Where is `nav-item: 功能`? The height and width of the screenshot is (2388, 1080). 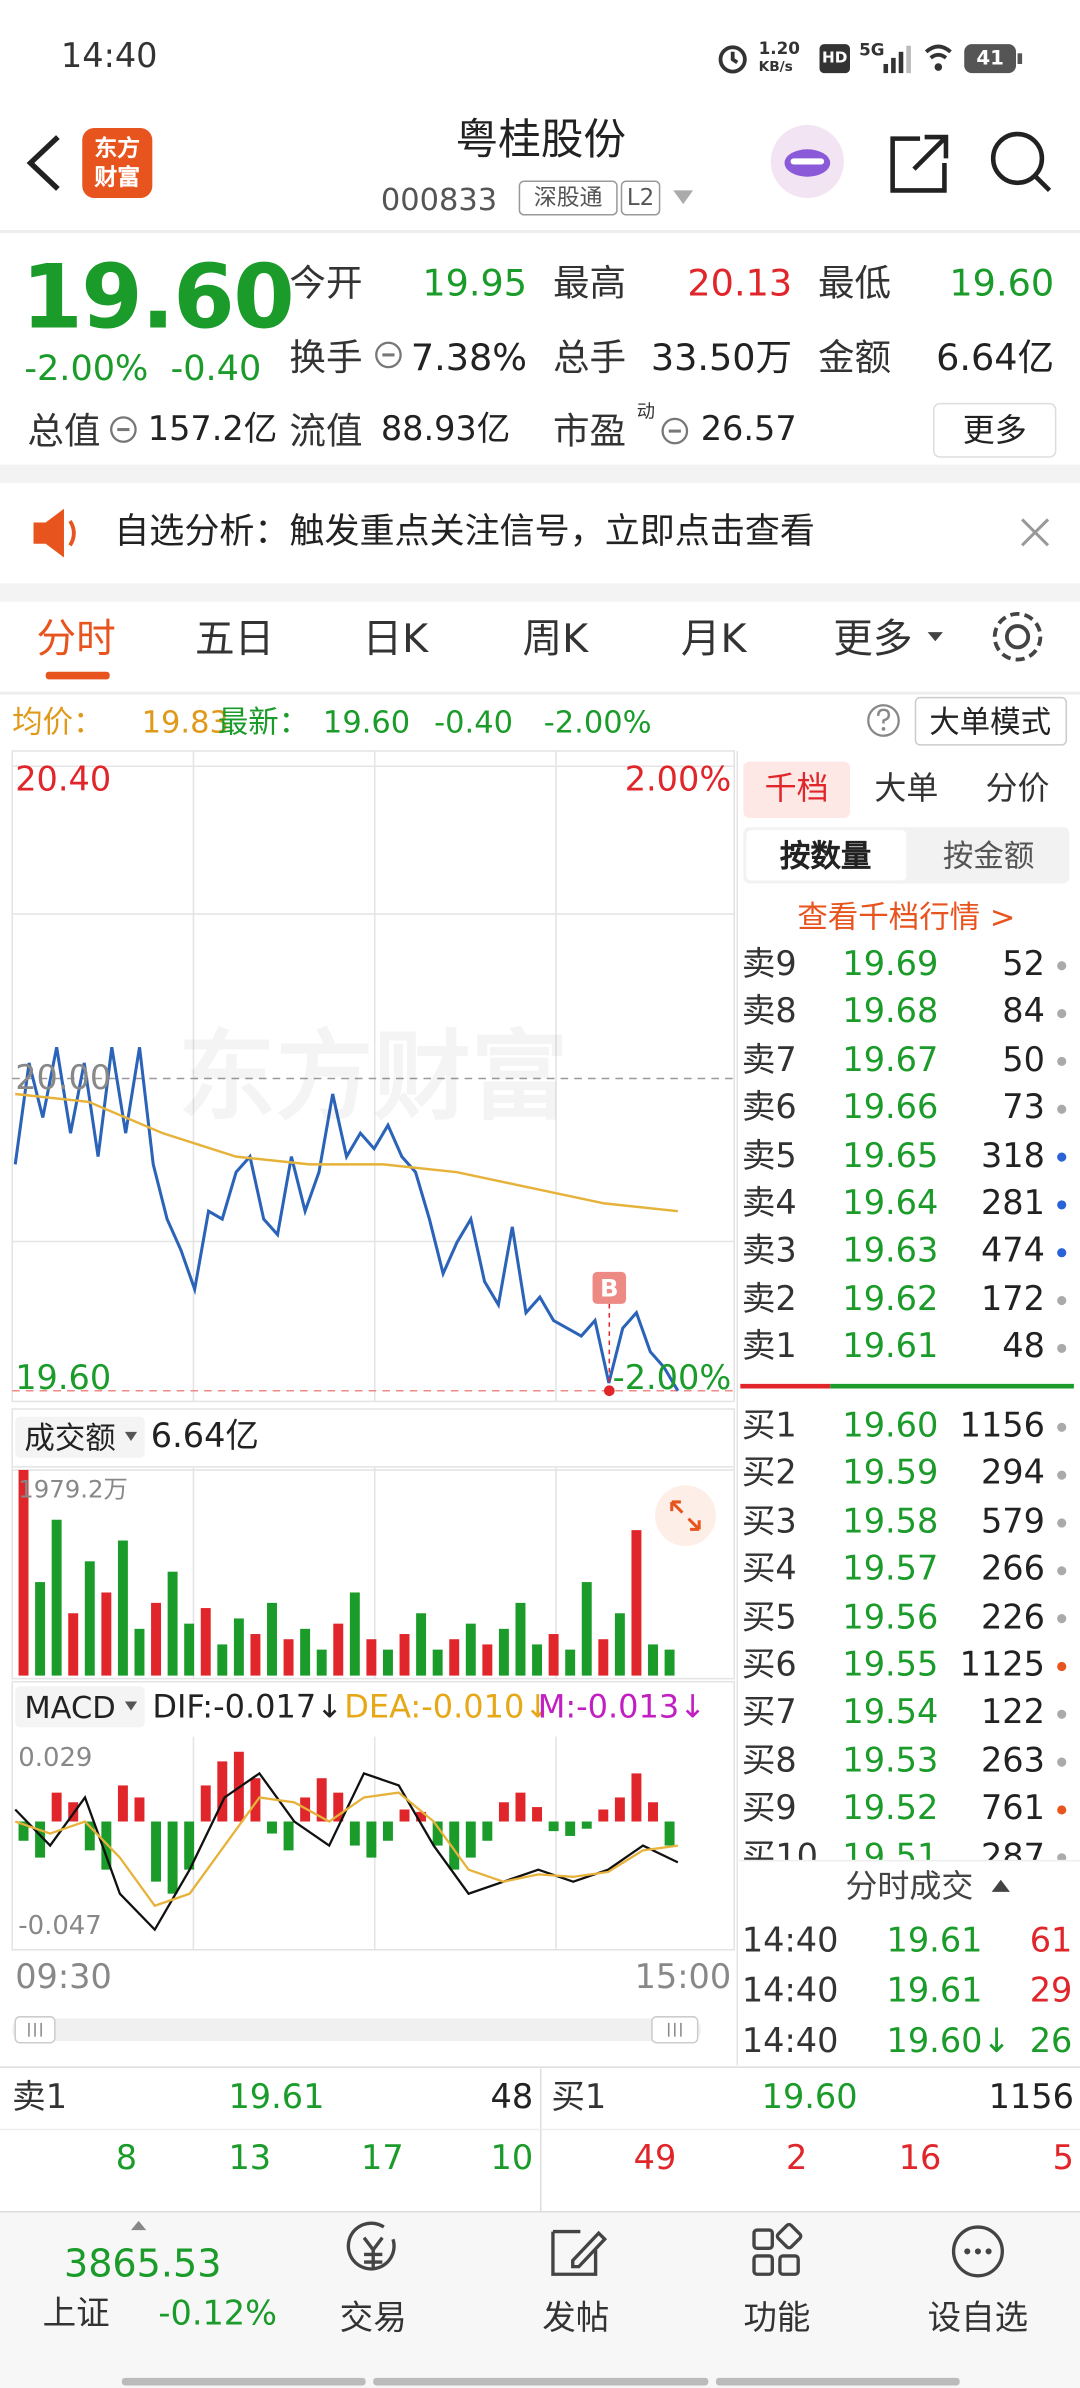
nav-item: 功能 is located at coordinates (777, 2319).